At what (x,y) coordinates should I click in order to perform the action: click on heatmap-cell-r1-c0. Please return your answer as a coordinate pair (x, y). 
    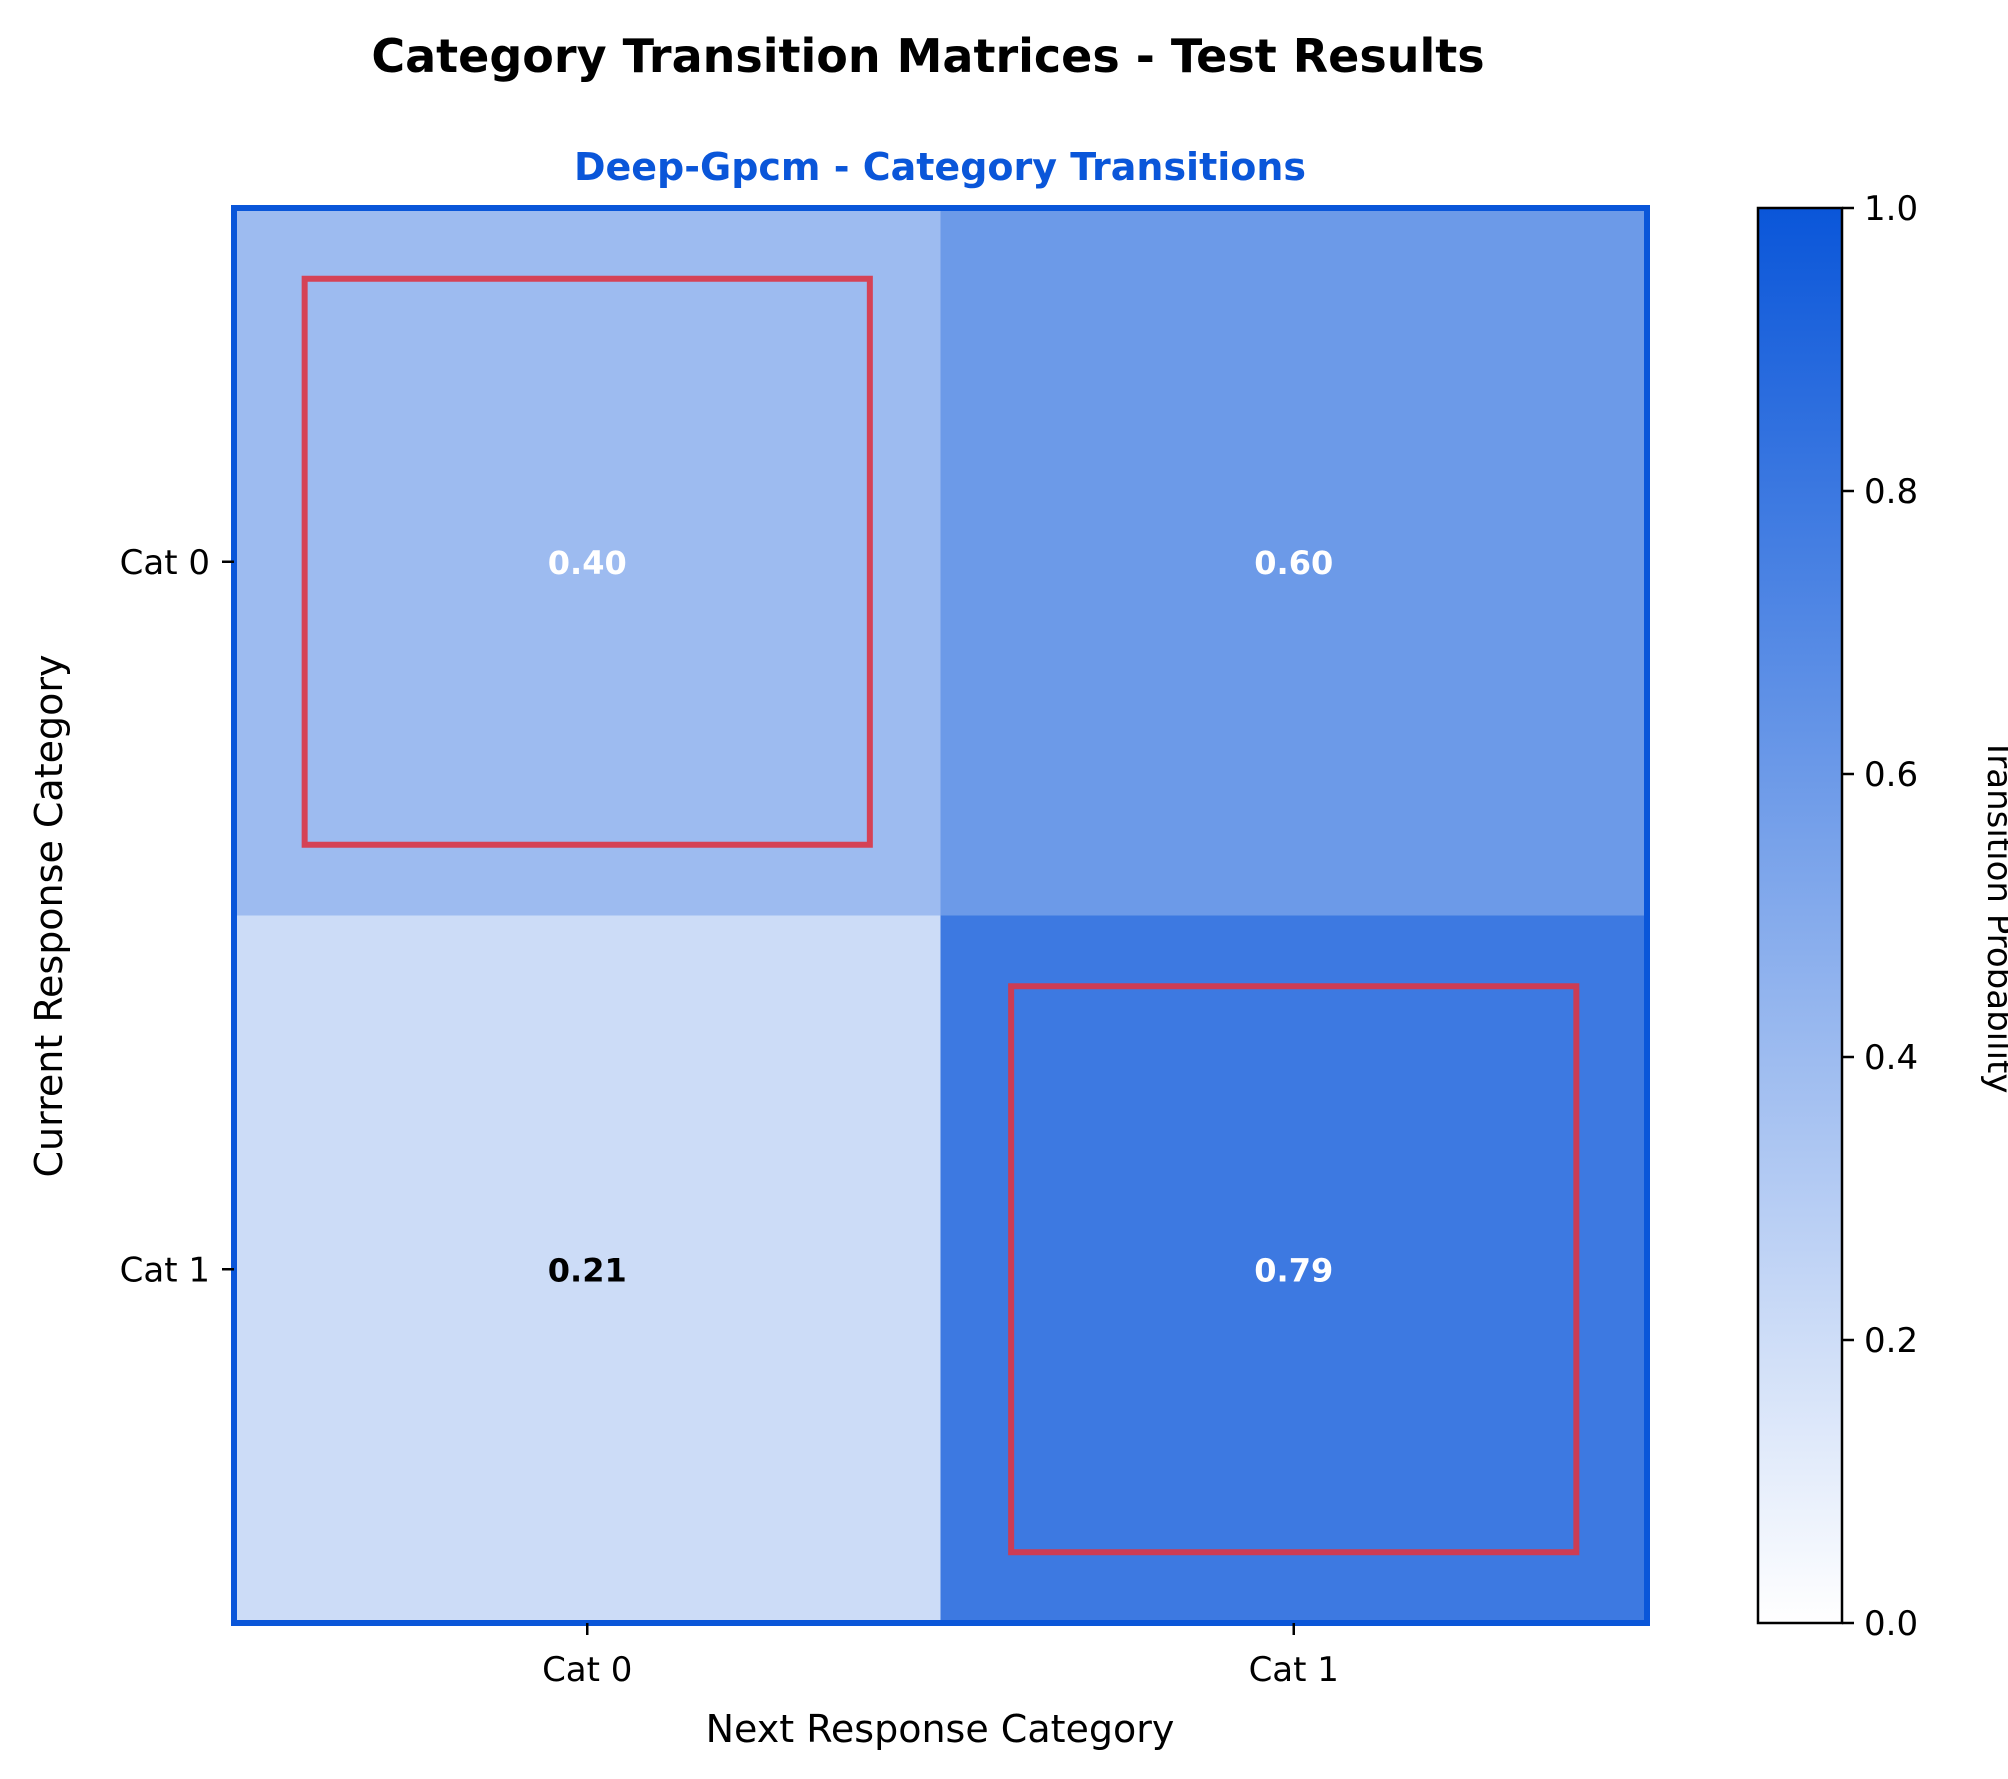
    Looking at the image, I should click on (587, 1269).